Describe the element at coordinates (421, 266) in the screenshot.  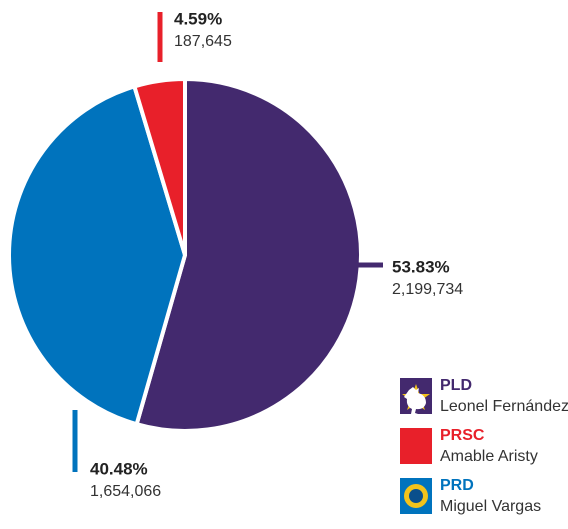
I see `percent-label: 53.83%` at that location.